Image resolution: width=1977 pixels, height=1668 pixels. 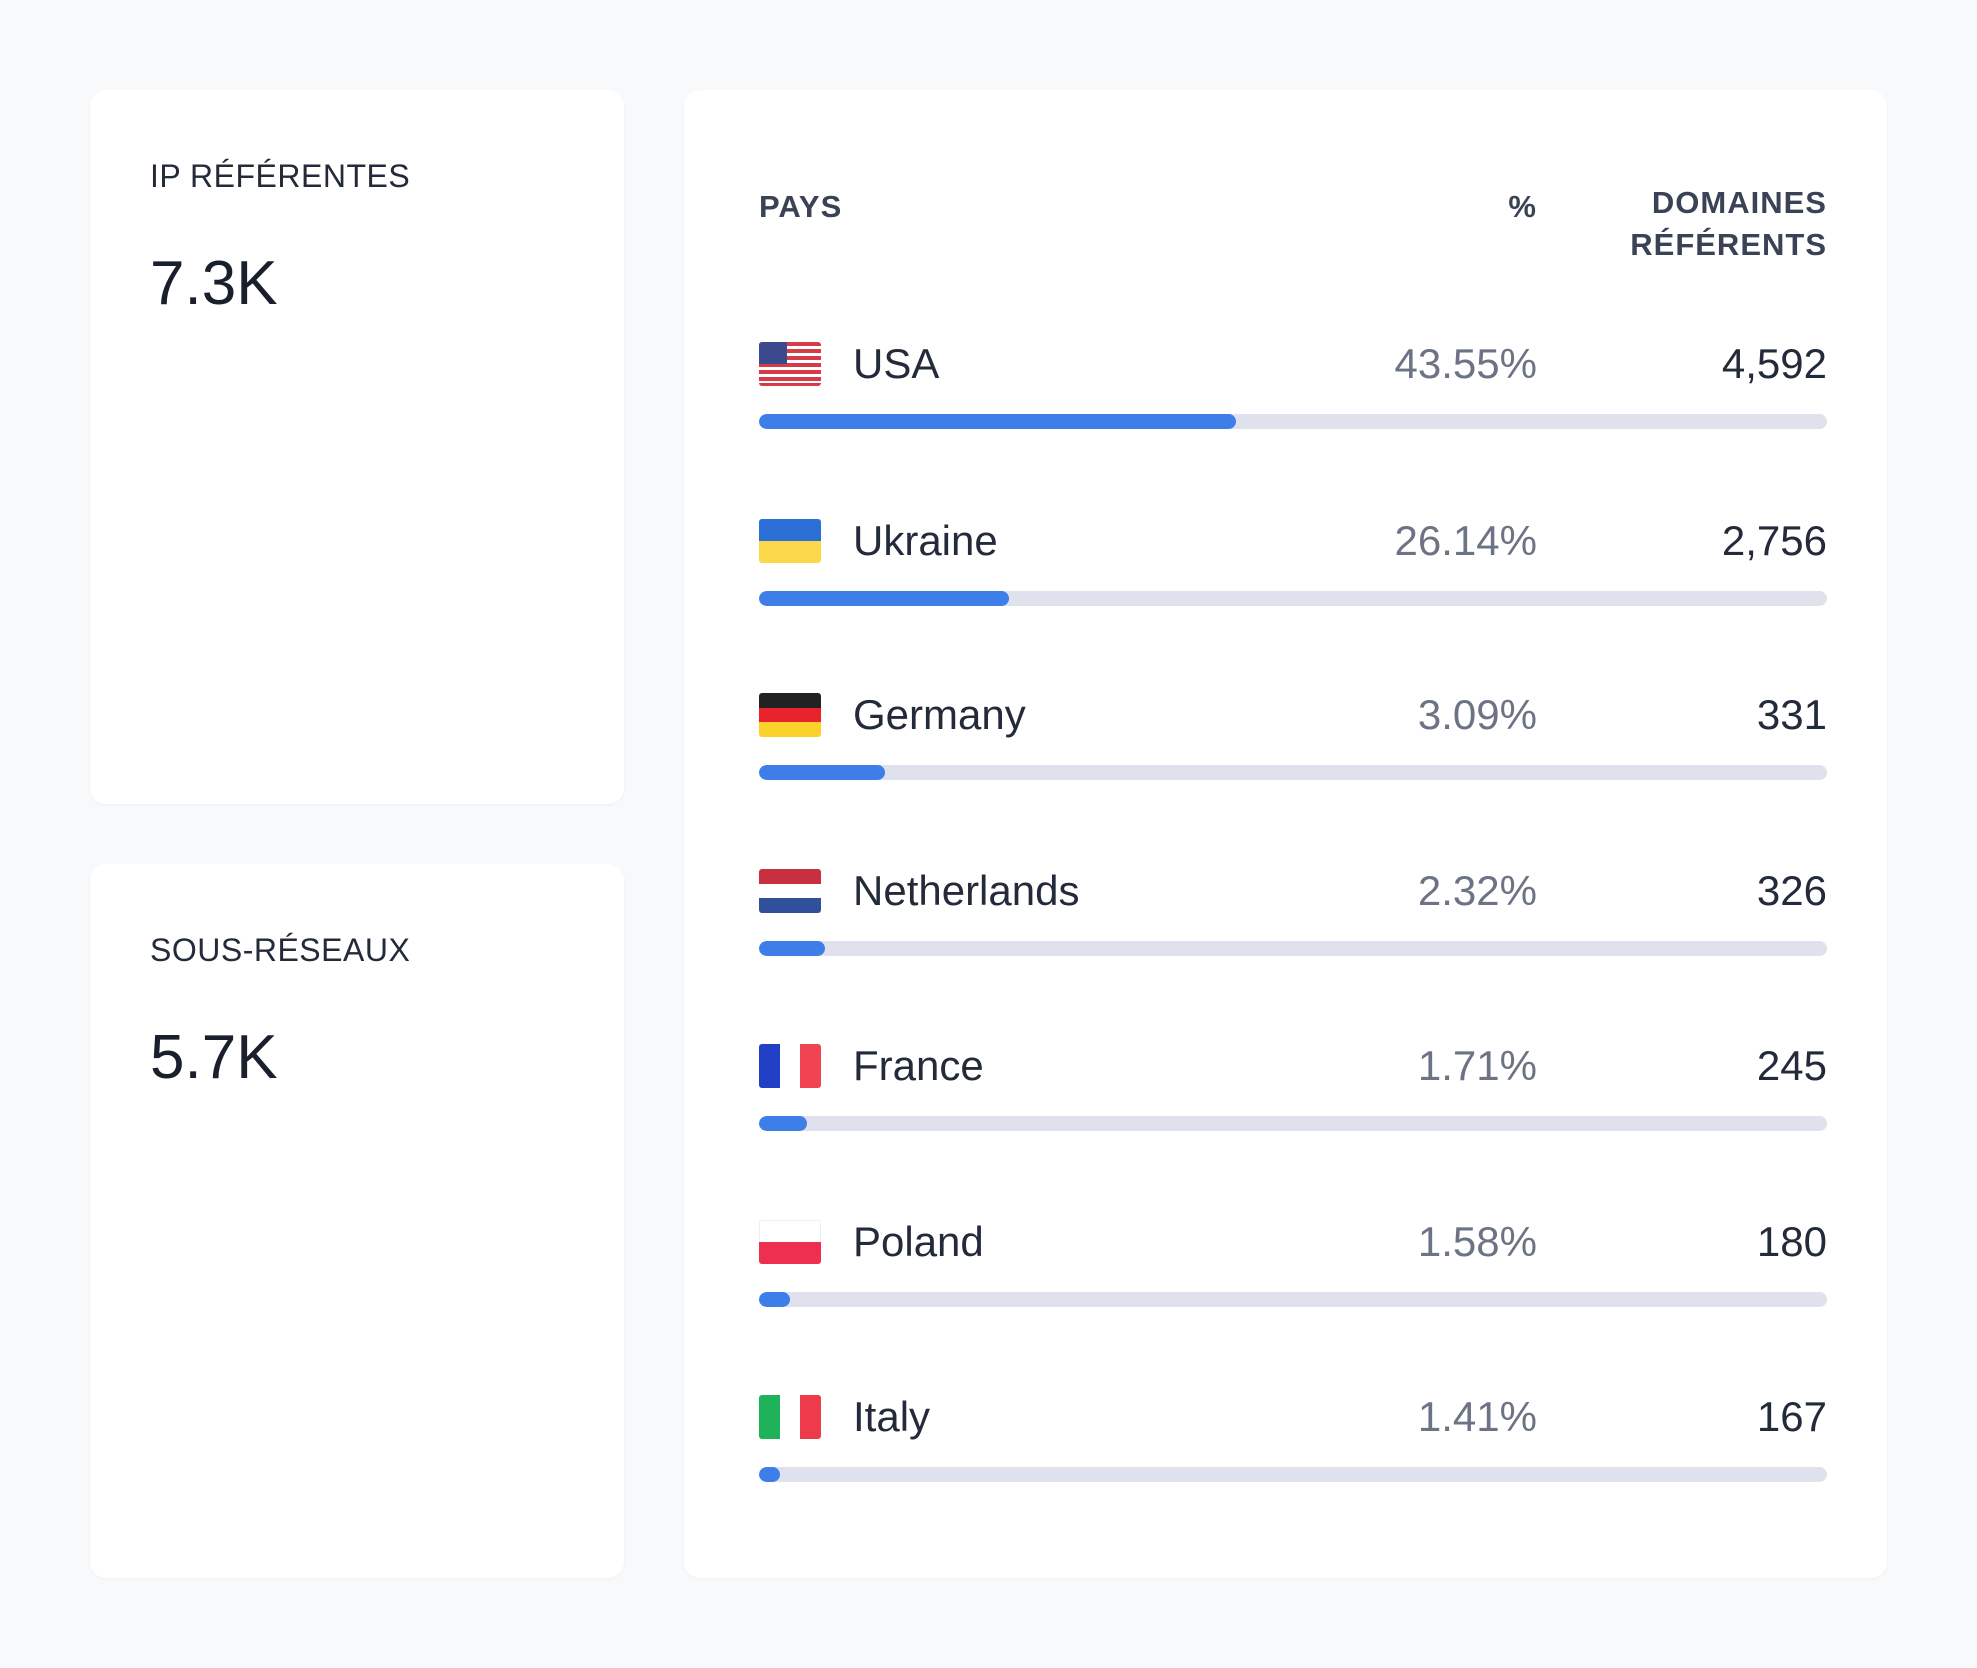 I want to click on country-domain-count: 326, so click(x=1791, y=890).